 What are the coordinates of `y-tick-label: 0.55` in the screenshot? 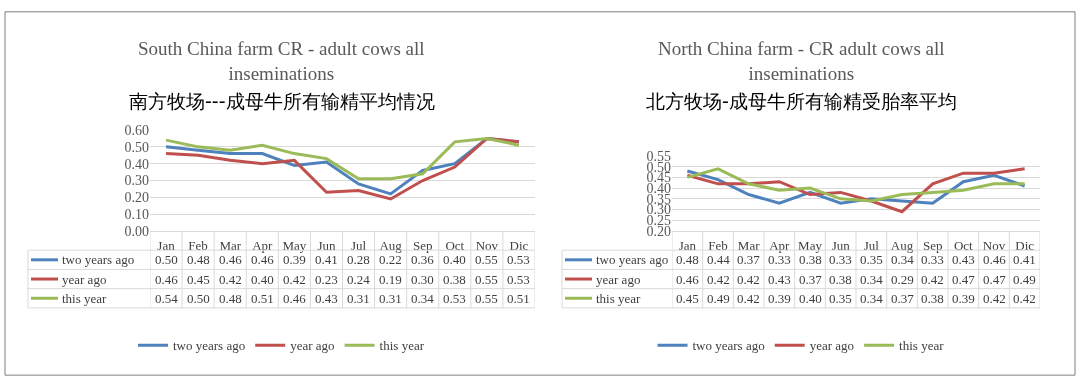 It's located at (658, 156).